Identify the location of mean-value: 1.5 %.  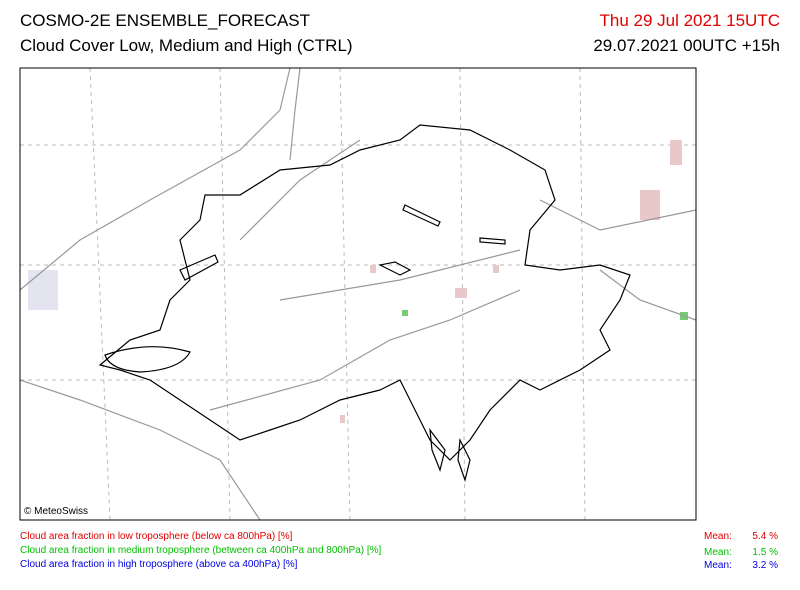
(765, 552).